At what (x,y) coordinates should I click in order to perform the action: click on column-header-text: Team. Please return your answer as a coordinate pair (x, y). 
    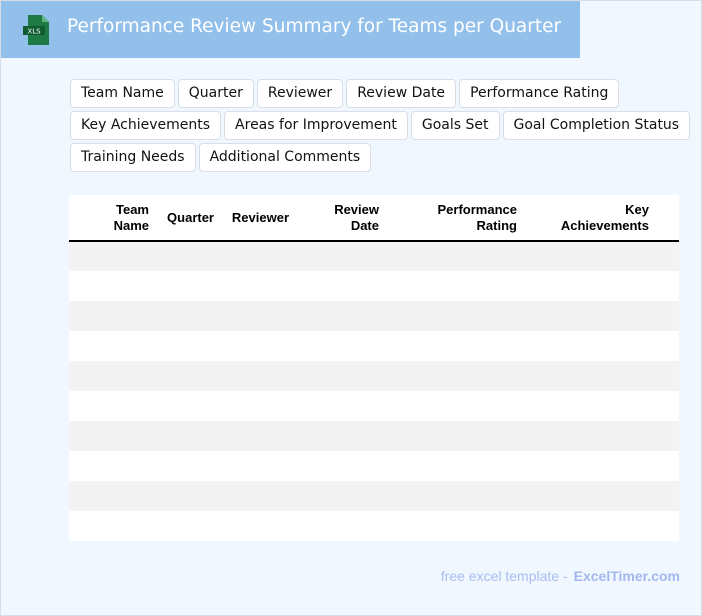
    Looking at the image, I should click on (132, 209).